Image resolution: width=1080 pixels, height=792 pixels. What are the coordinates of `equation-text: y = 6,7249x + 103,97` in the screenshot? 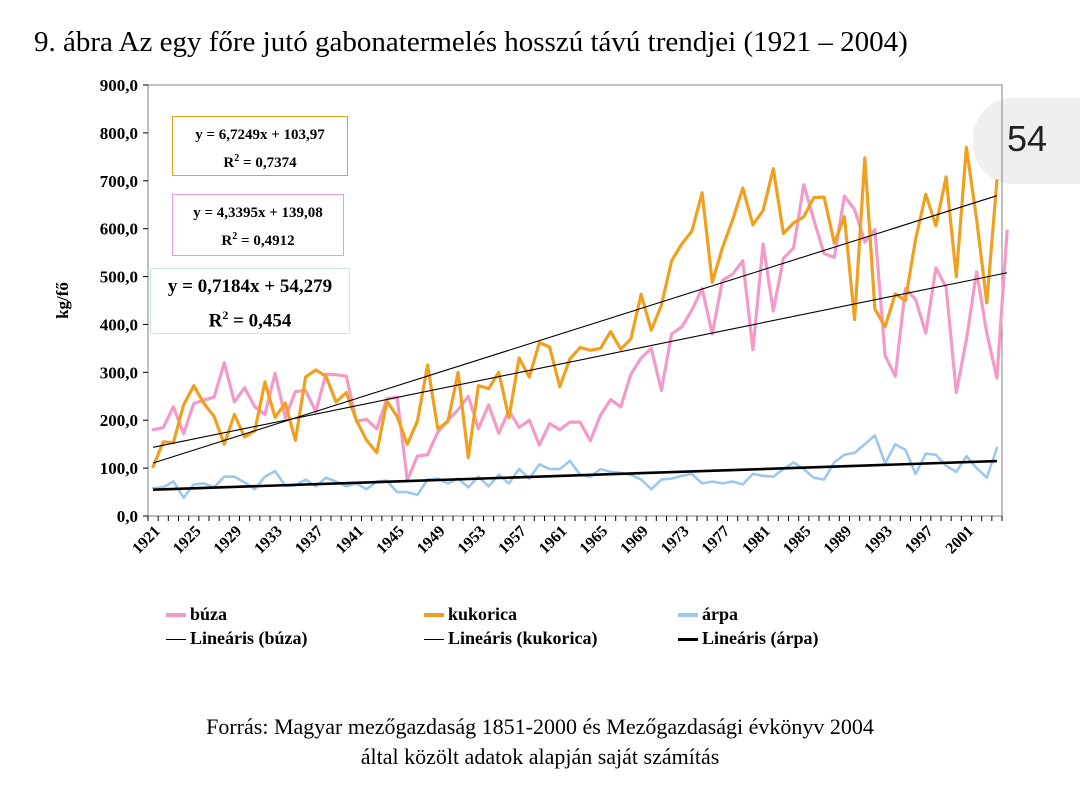 It's located at (260, 135).